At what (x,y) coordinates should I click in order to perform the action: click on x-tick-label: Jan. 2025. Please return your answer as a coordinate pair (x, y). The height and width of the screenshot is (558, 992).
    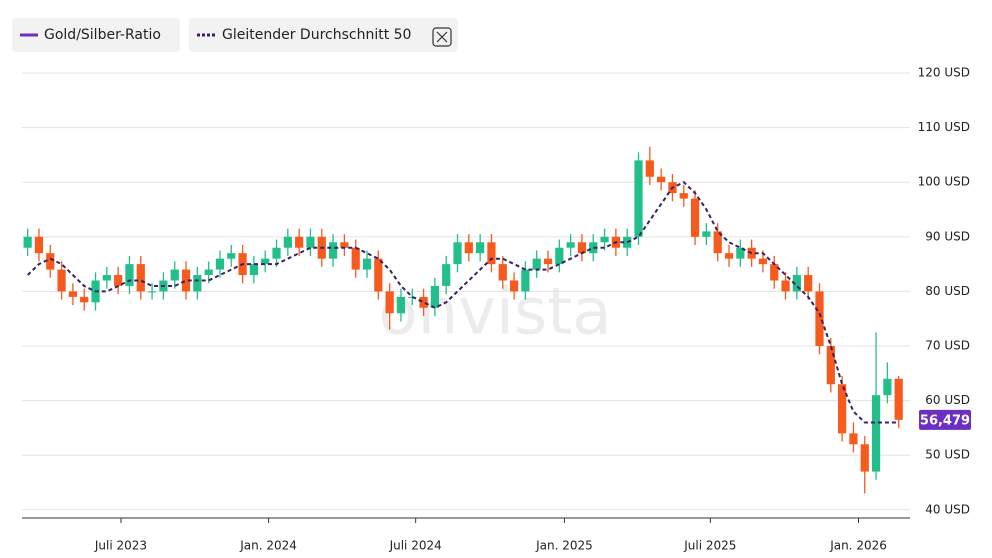
    Looking at the image, I should click on (564, 546).